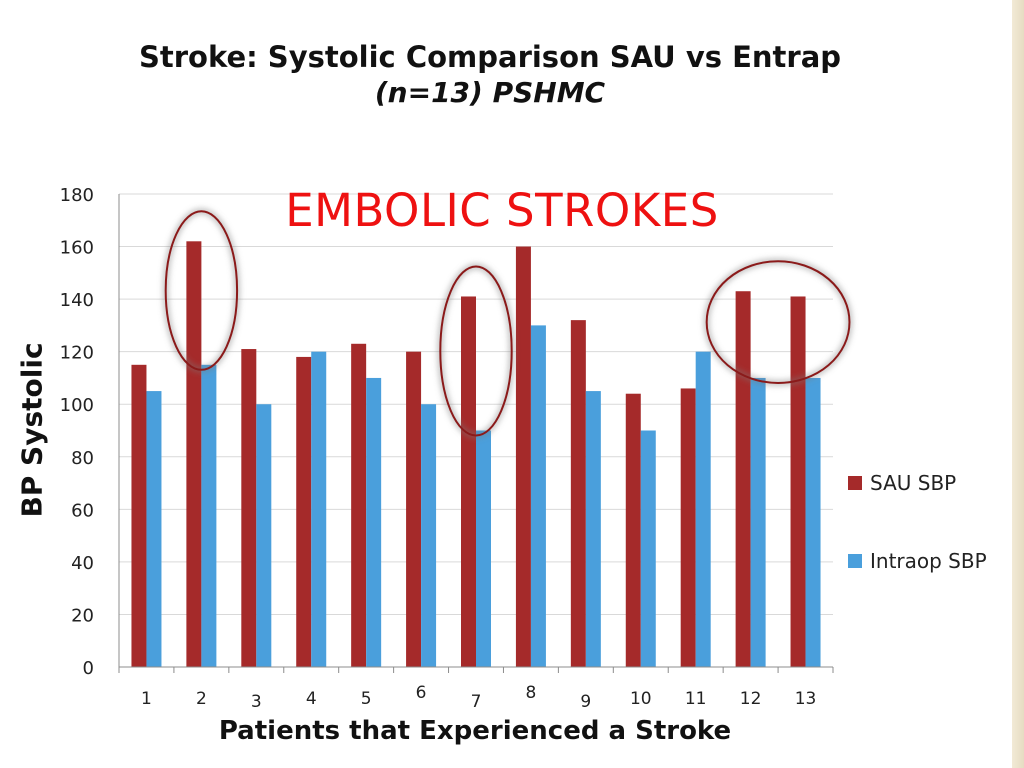  Describe the element at coordinates (366, 699) in the screenshot. I see `x-tick-label: 5` at that location.